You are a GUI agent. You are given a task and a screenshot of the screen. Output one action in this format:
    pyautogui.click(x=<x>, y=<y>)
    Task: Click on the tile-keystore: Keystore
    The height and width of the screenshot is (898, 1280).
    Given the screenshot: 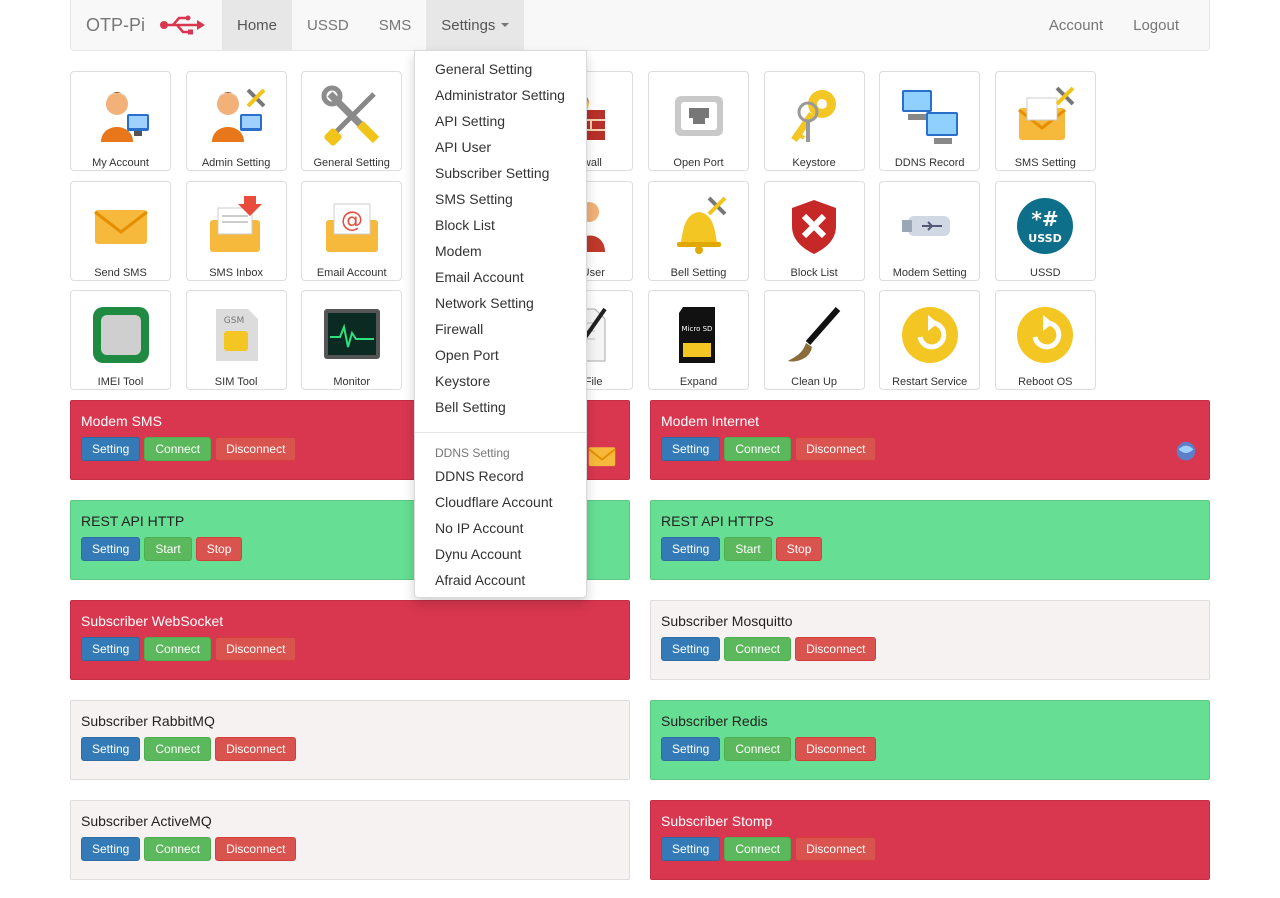 What is the action you would take?
    pyautogui.click(x=814, y=121)
    